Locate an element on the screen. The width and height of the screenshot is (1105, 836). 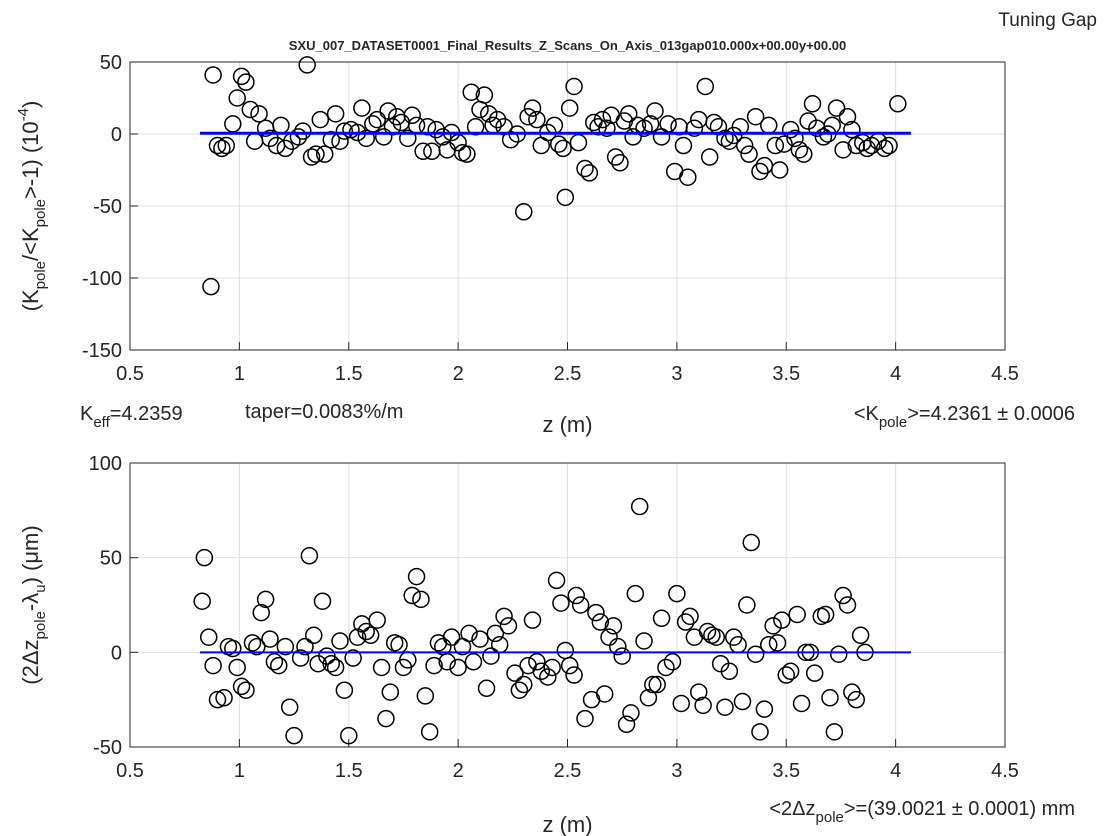
x-tick-label: 1 is located at coordinates (239, 771).